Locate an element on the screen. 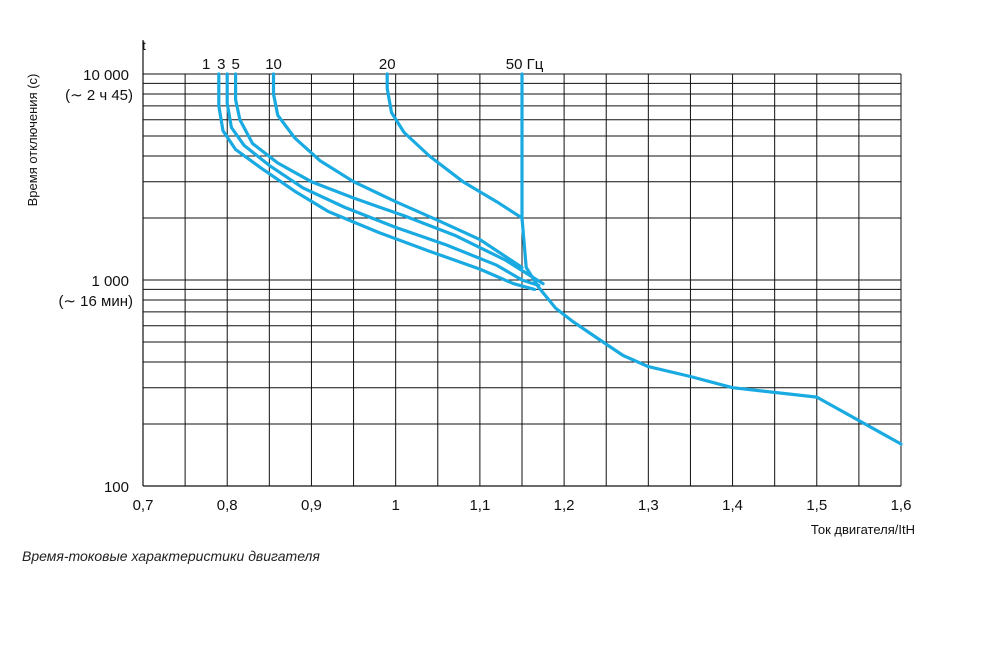 This screenshot has height=664, width=1004. y-tick-label: 1 000 is located at coordinates (110, 281).